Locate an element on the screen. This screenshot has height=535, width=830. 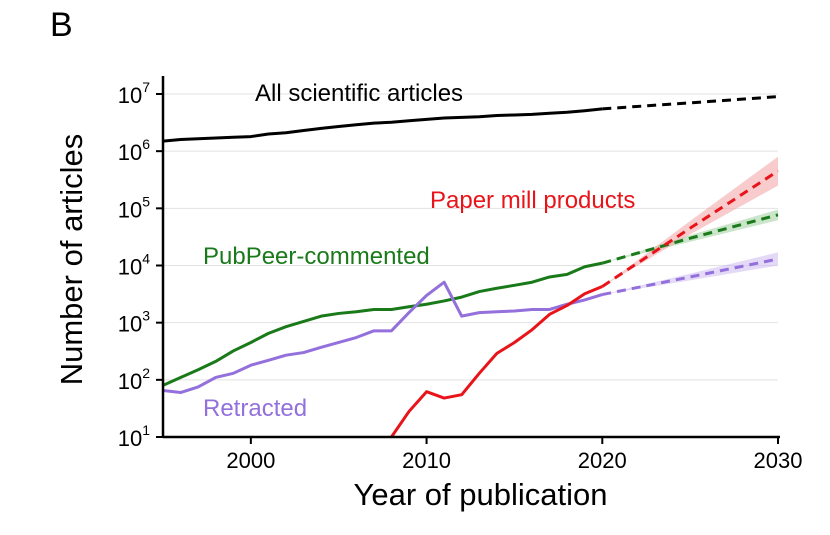
x-axis-title: Year of publication is located at coordinates (481, 494).